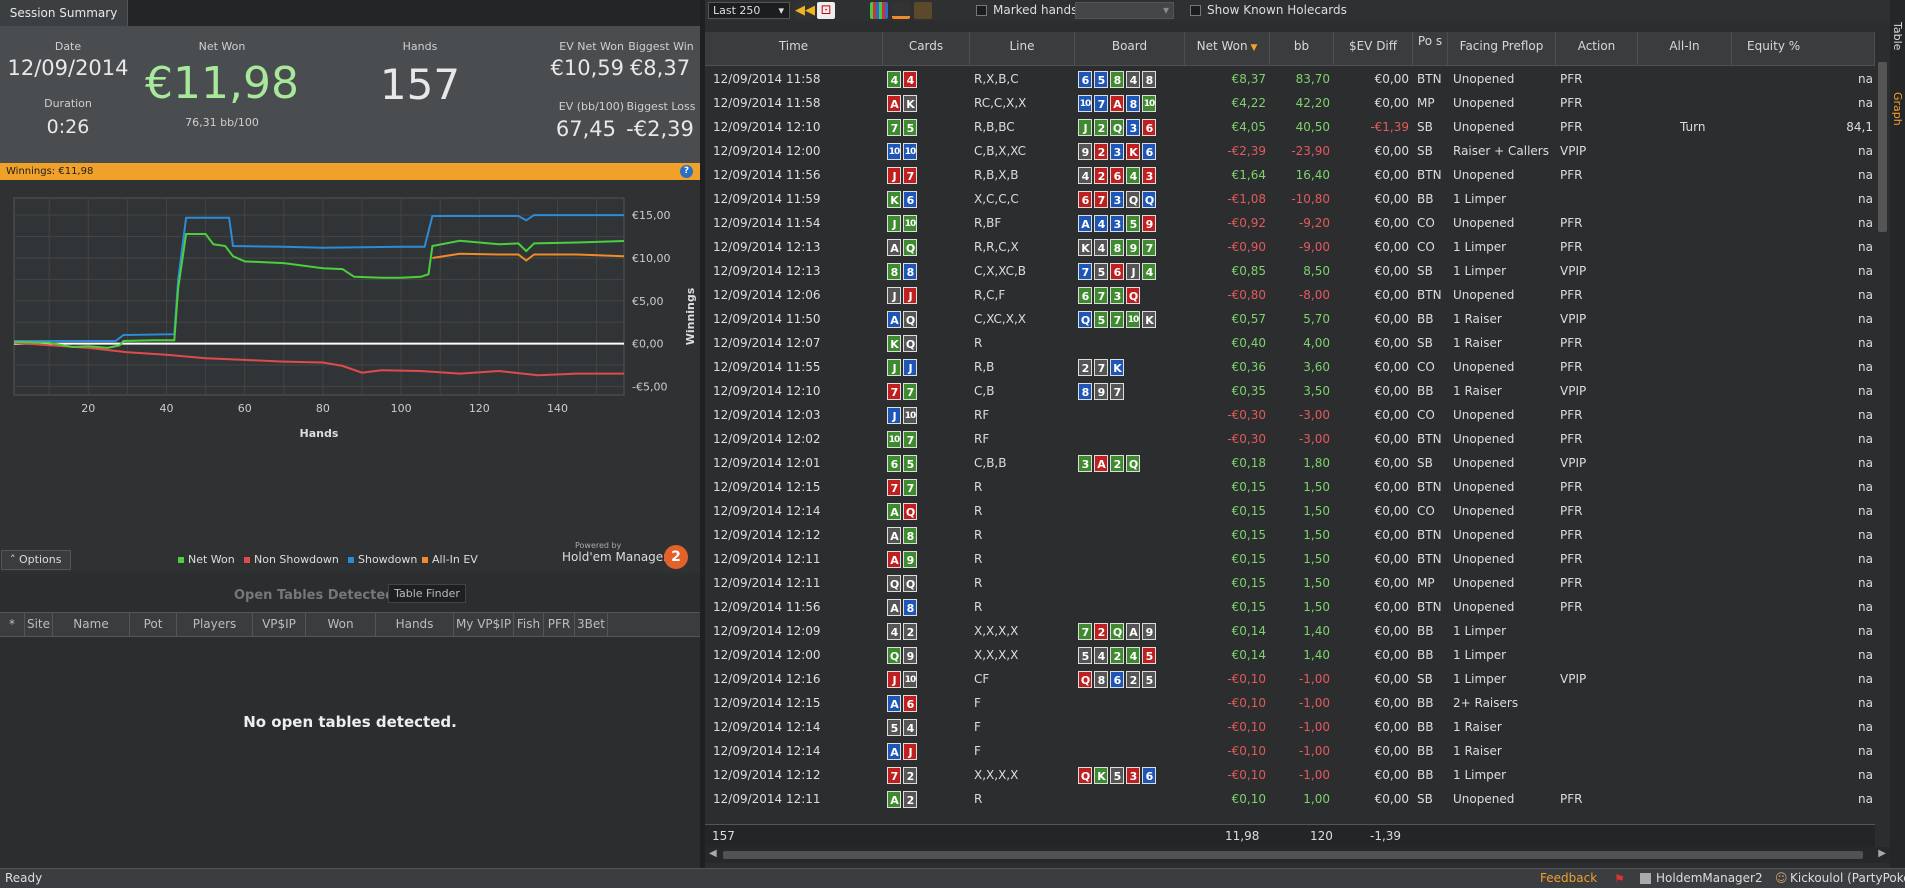 The image size is (1905, 888). Describe the element at coordinates (1685, 49) in the screenshot. I see `col-all-in: All-In` at that location.